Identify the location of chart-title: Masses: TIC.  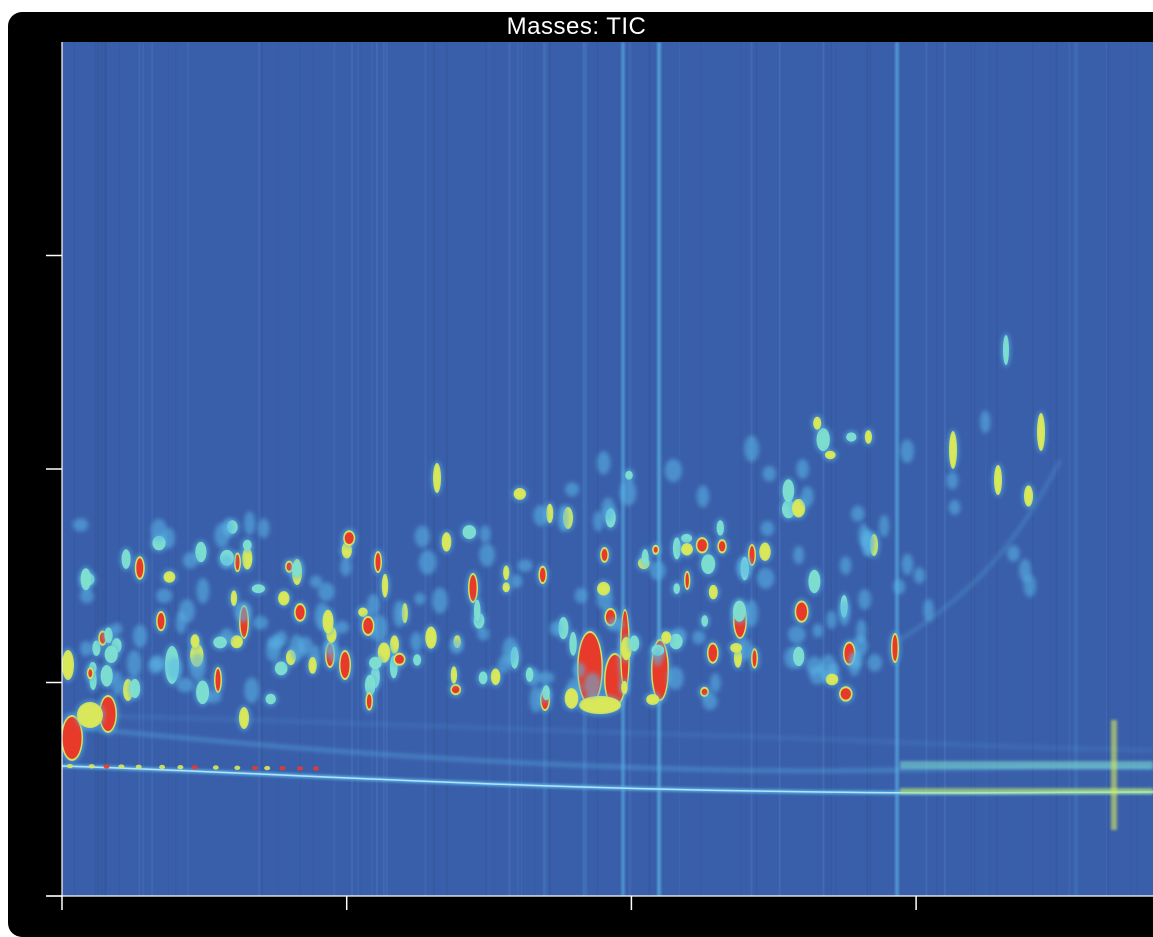
(576, 26).